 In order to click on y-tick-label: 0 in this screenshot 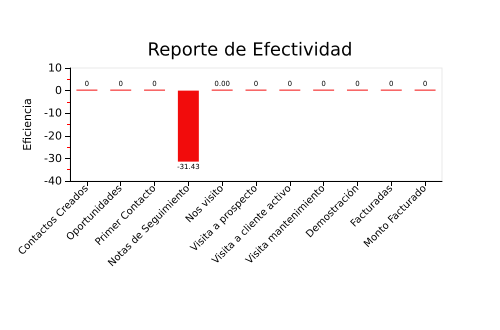, I will do `click(58, 91)`.